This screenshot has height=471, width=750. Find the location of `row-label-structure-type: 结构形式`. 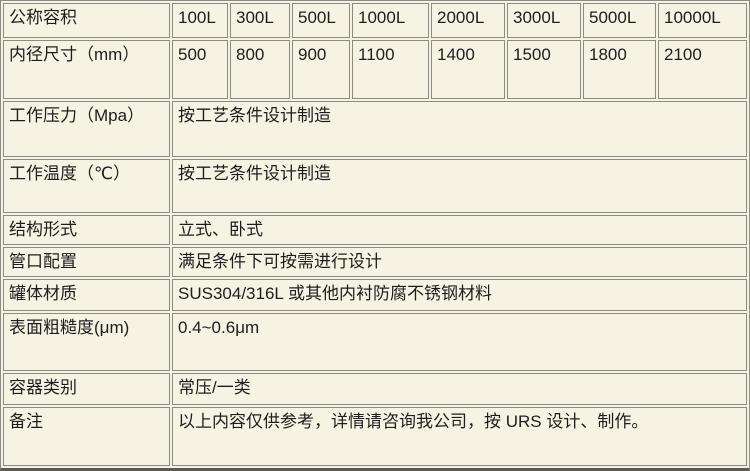

row-label-structure-type: 结构形式 is located at coordinates (86, 230).